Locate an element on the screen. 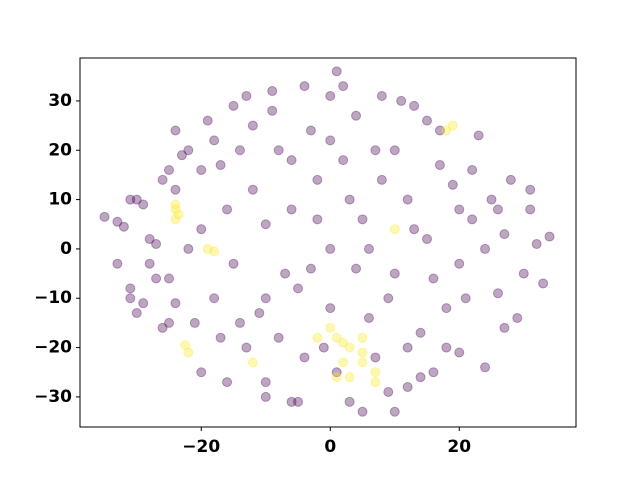 The width and height of the screenshot is (640, 480). x-tick-label: −20 is located at coordinates (201, 447).